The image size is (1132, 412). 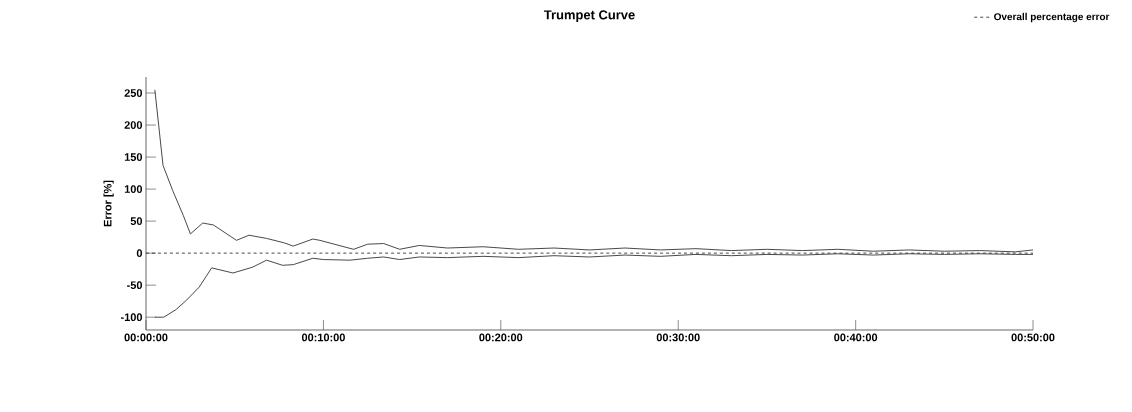 What do you see at coordinates (136, 221) in the screenshot?
I see `y-tick-label: 50` at bounding box center [136, 221].